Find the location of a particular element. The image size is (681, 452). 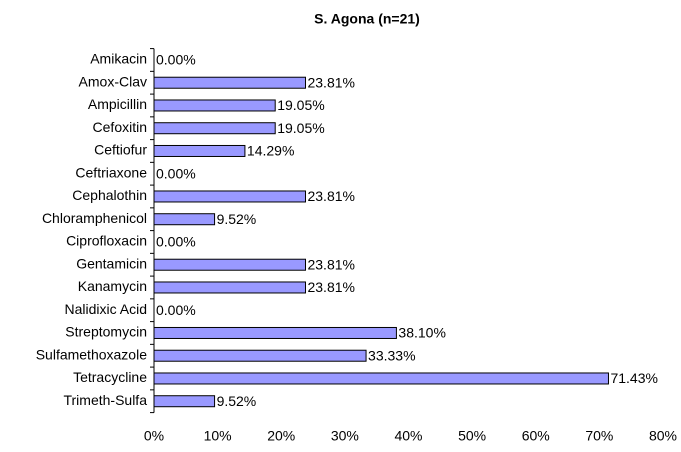

x-tick-label: 80% is located at coordinates (663, 436).